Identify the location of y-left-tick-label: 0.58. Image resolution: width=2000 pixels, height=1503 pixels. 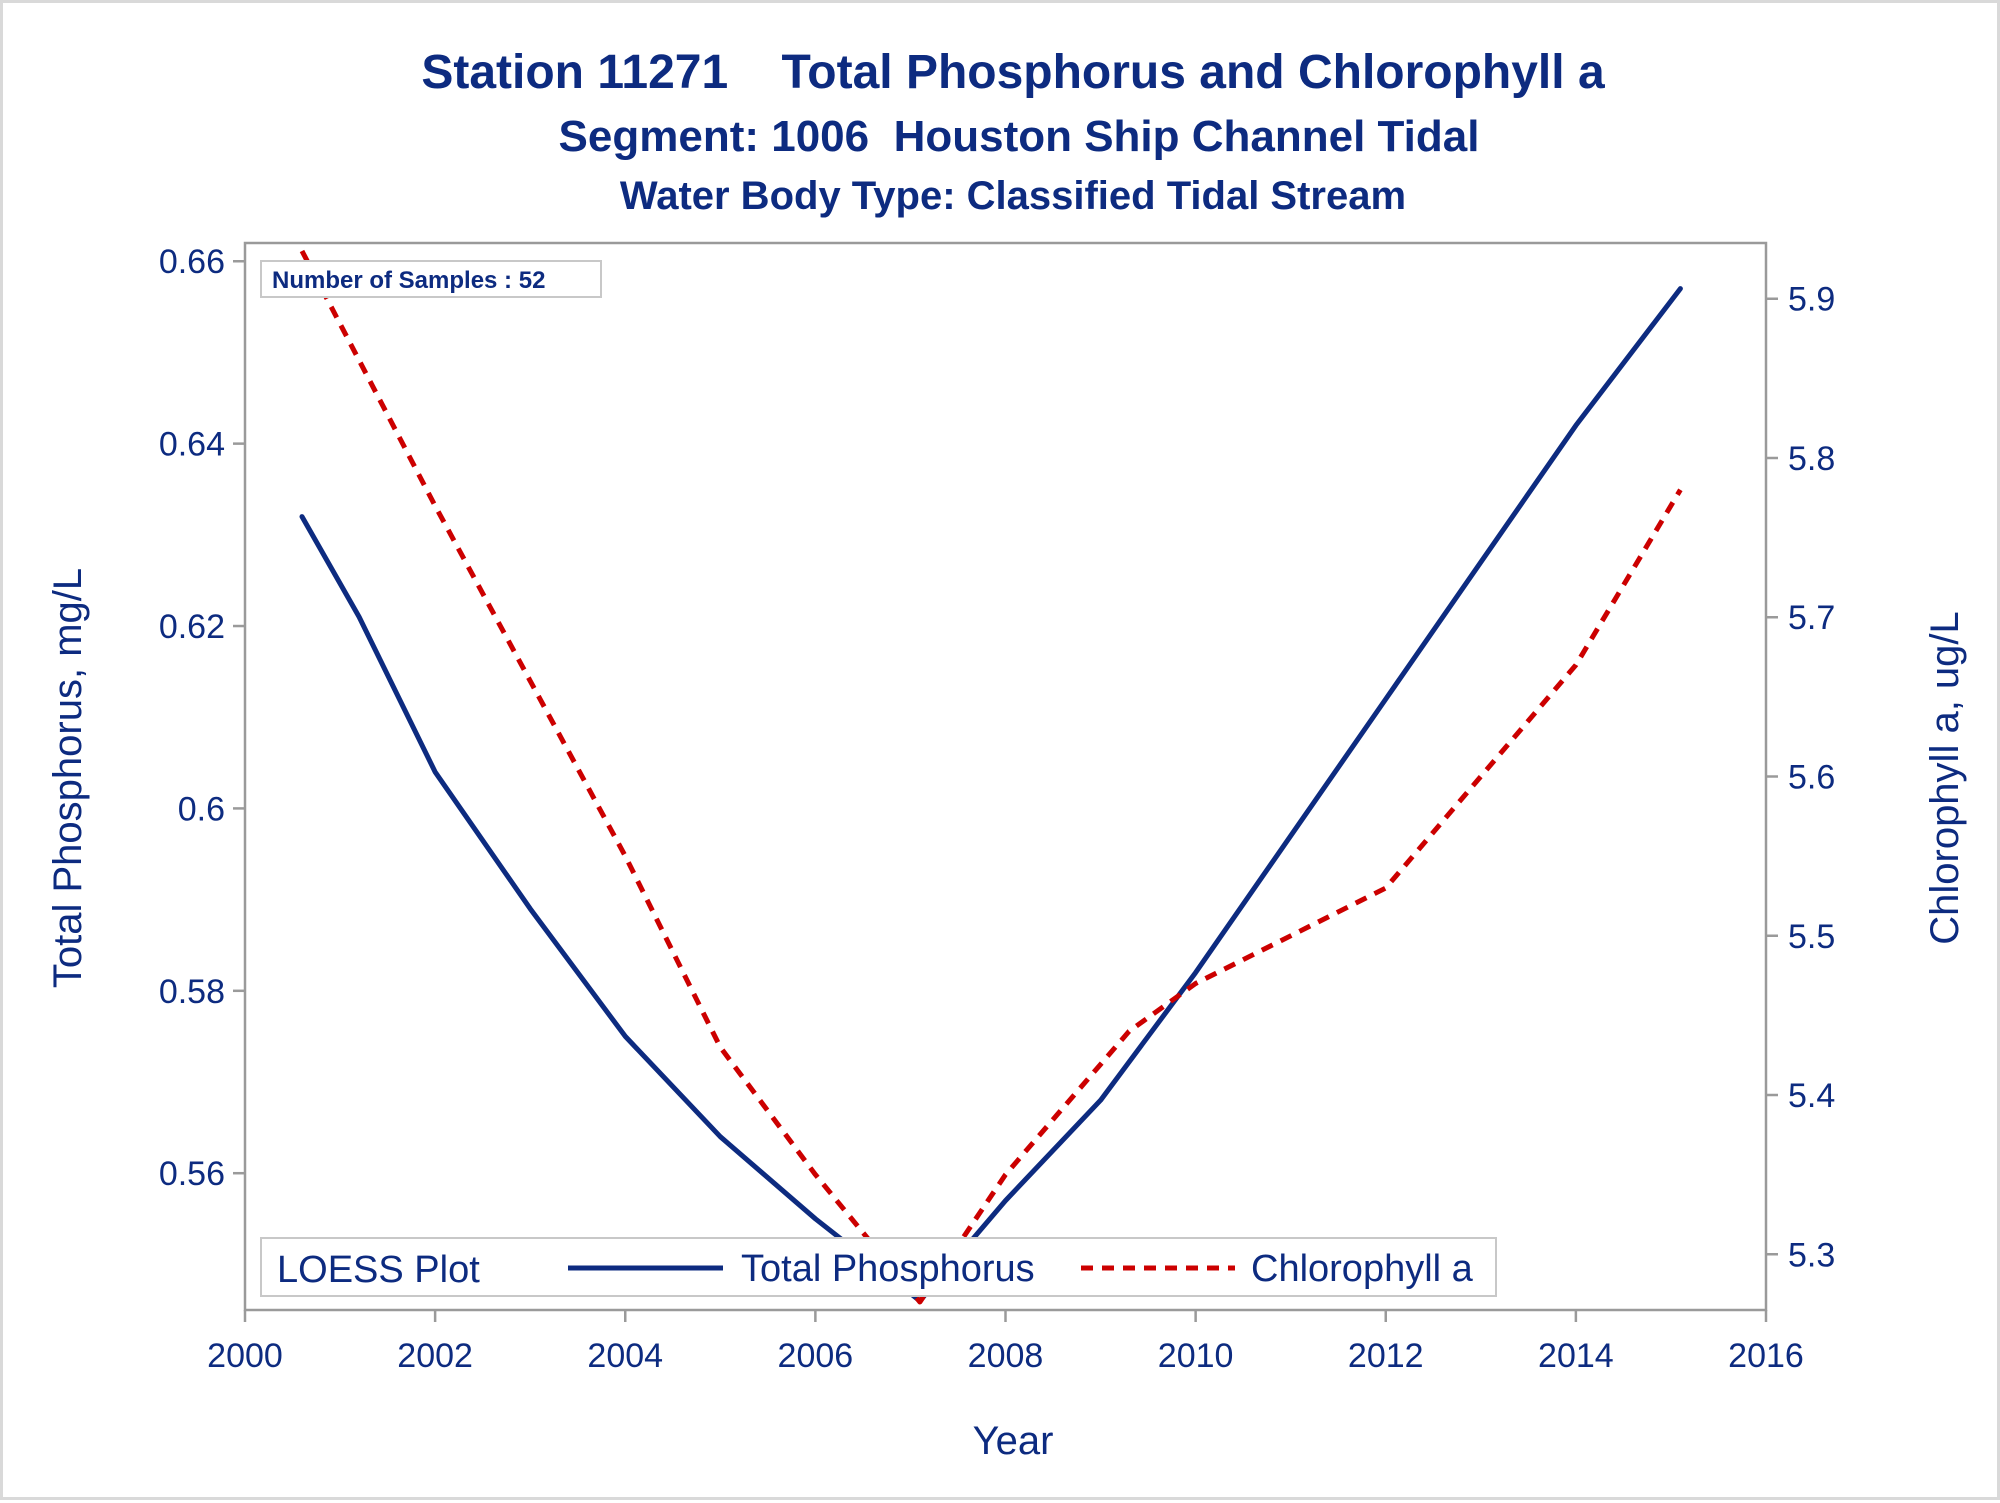
(192, 992).